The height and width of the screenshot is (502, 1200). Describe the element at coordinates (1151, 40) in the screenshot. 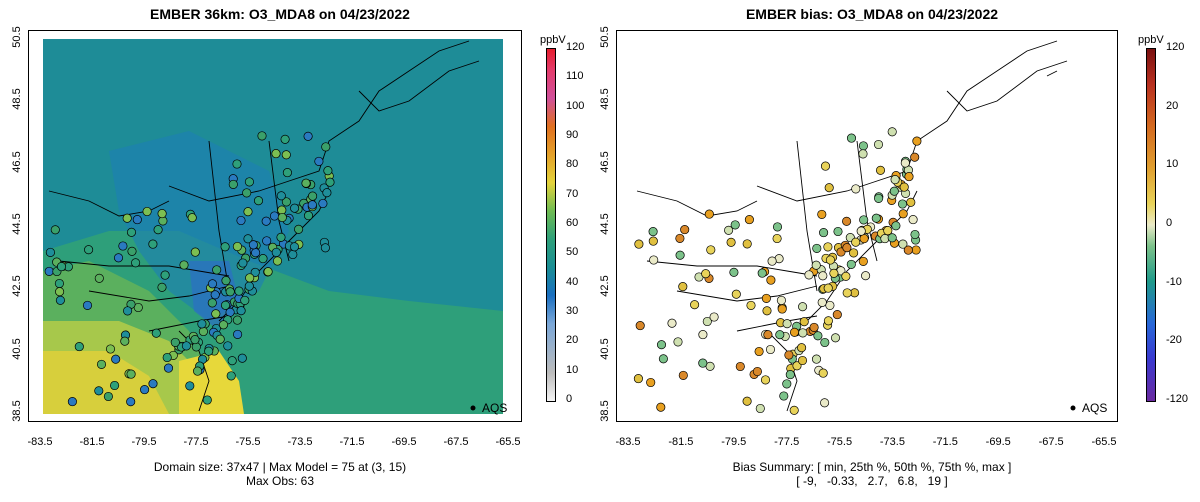

I see `right-colorbar-title: ppbV` at that location.